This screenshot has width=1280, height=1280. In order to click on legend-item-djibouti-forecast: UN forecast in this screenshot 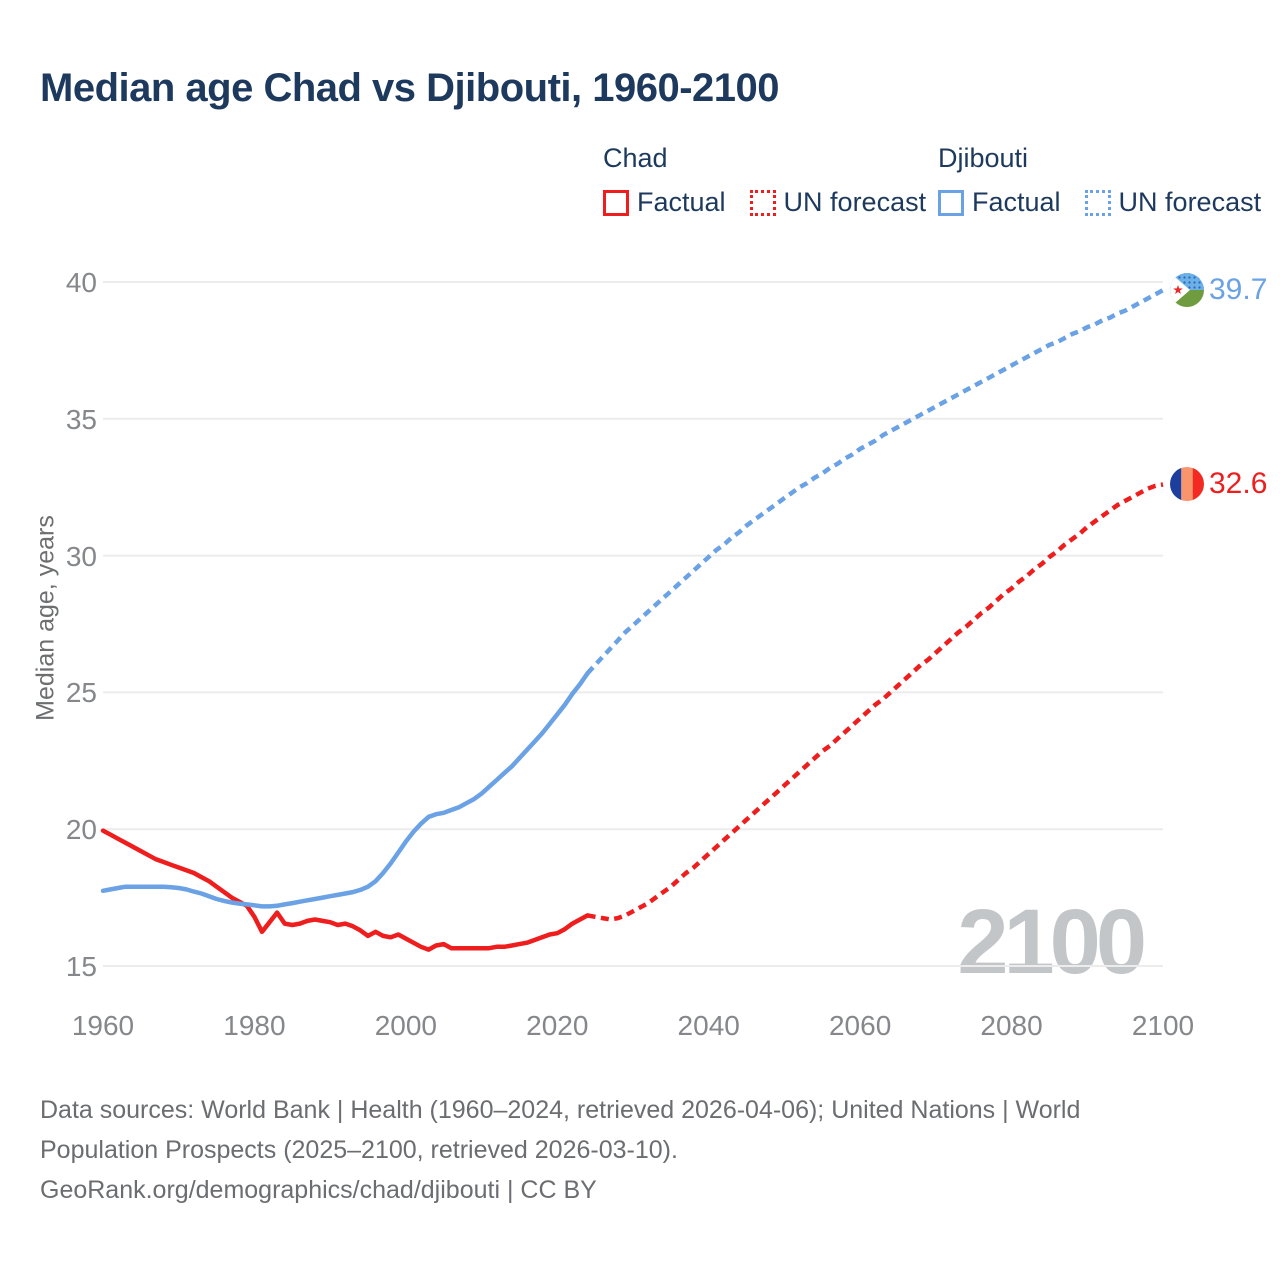, I will do `click(1173, 202)`.